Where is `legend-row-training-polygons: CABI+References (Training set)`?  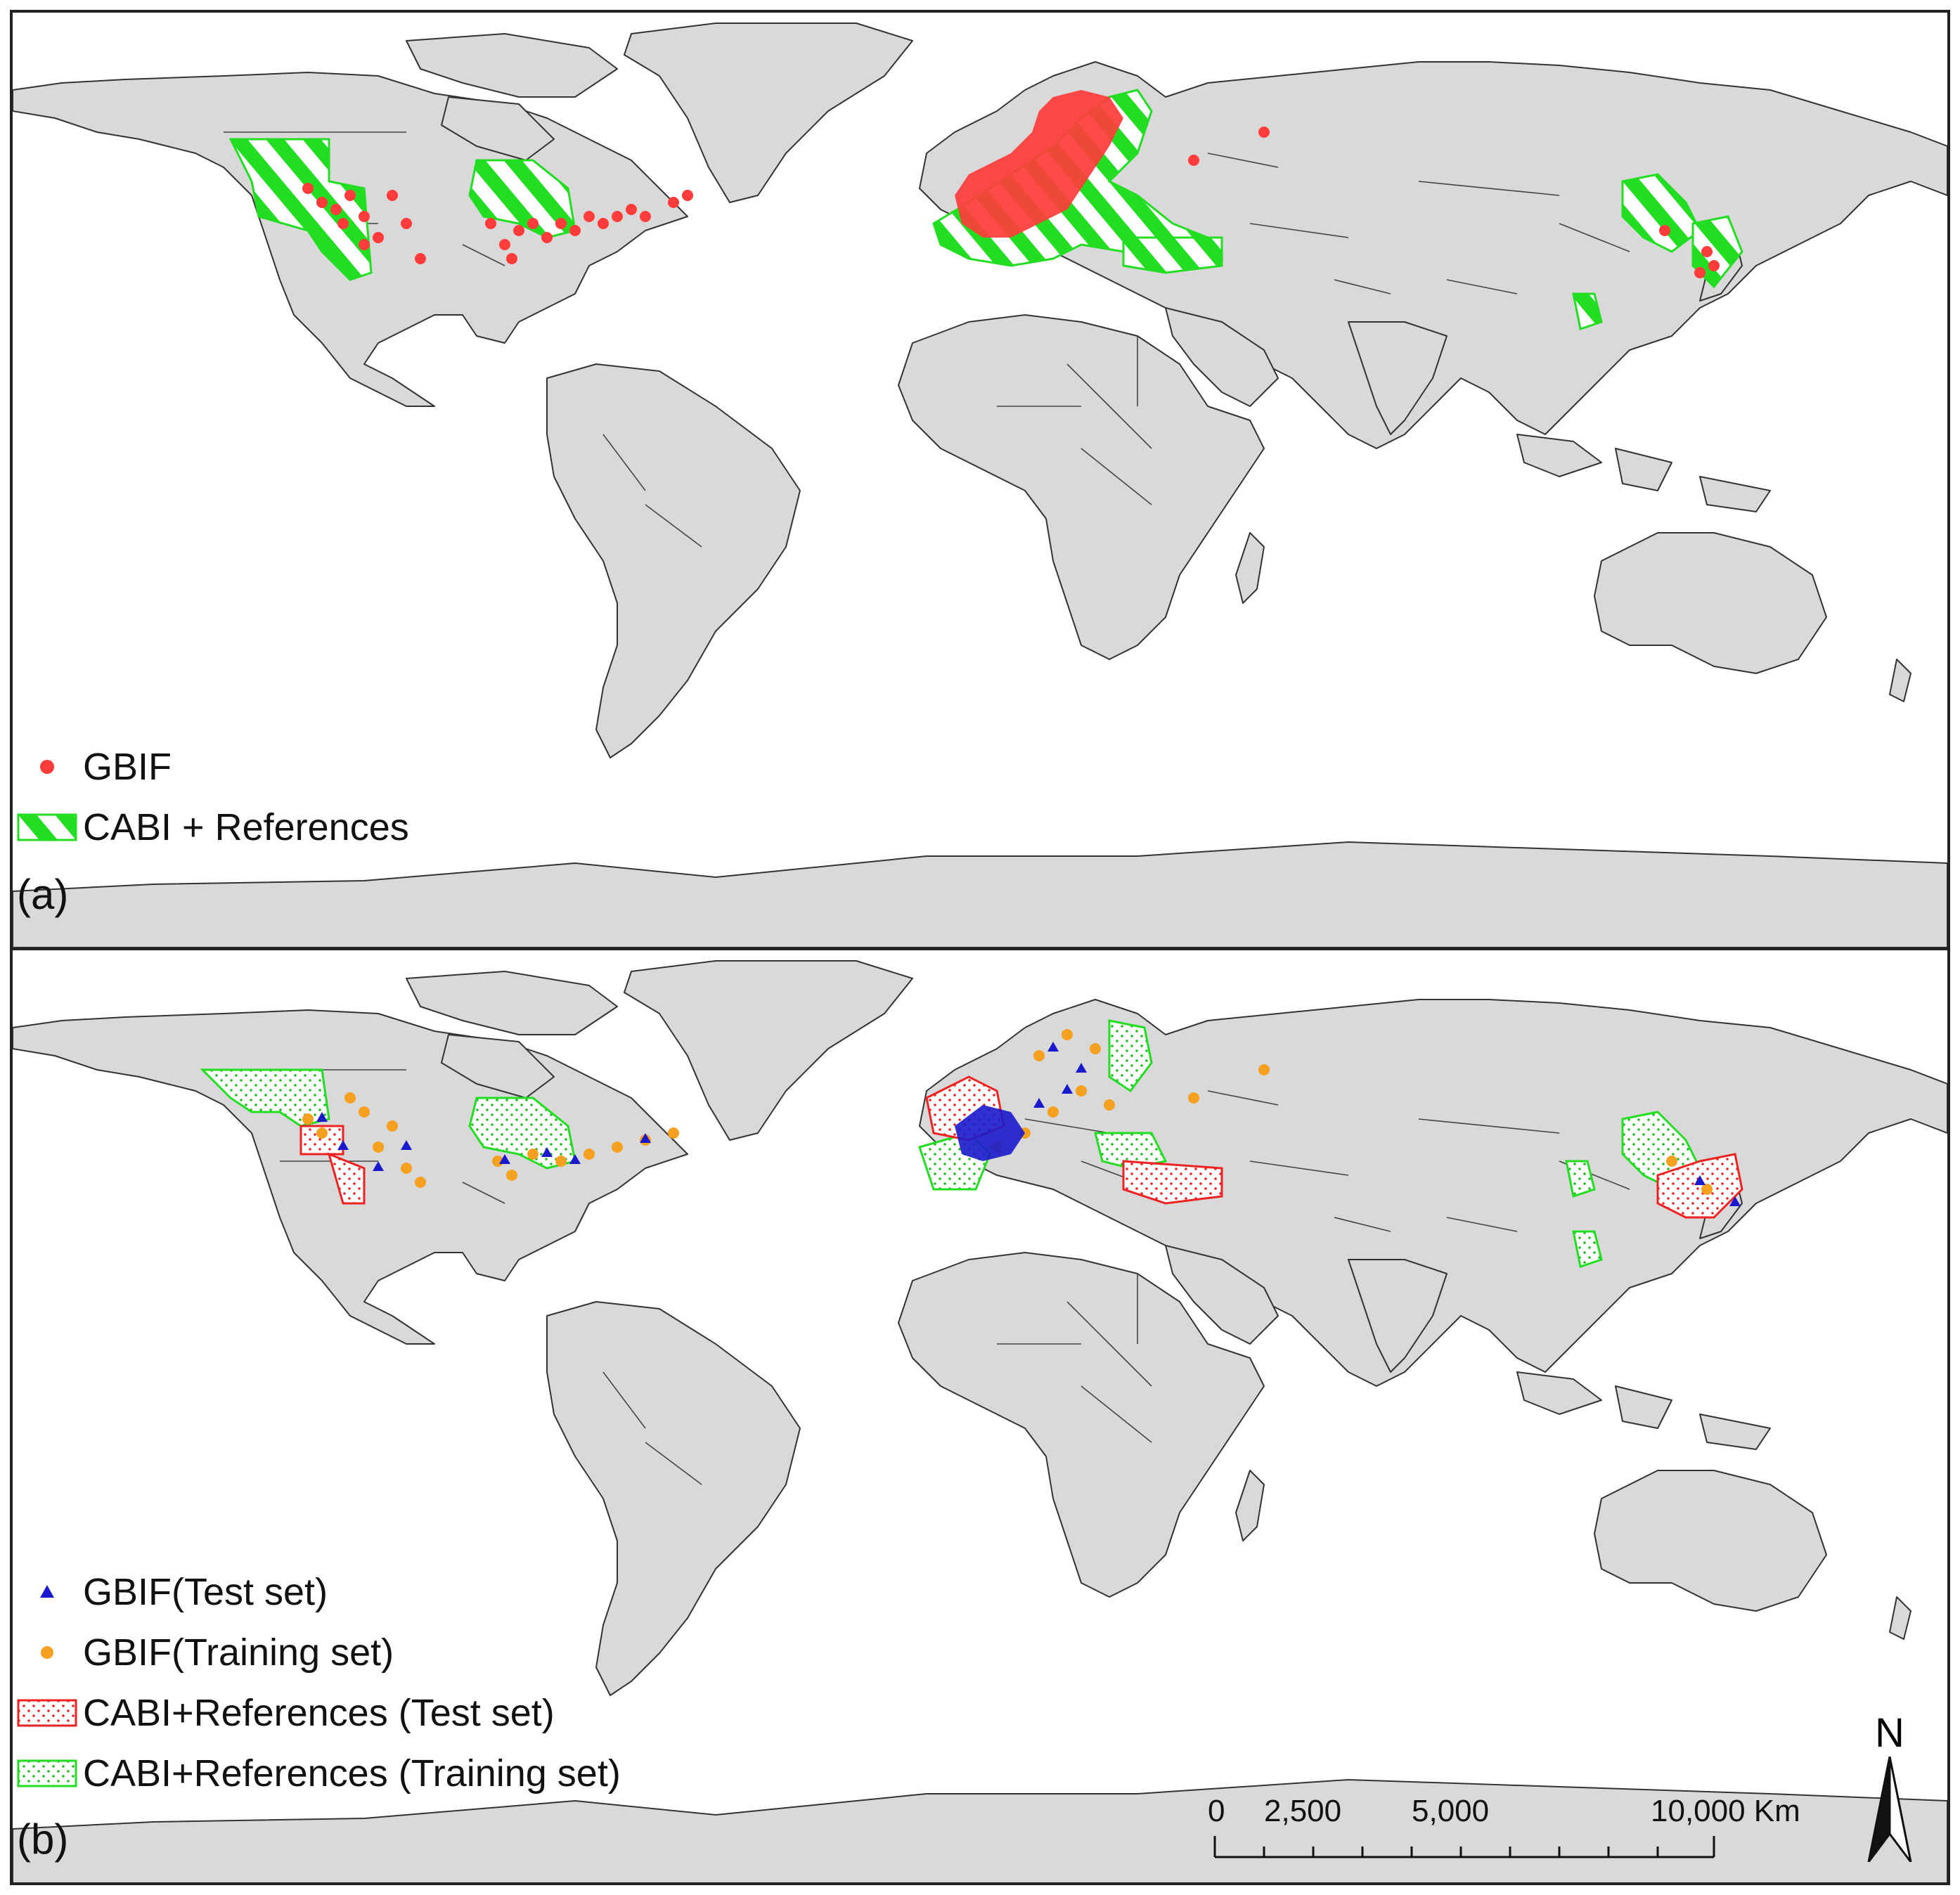
legend-row-training-polygons: CABI+References (Training set) is located at coordinates (318, 1773).